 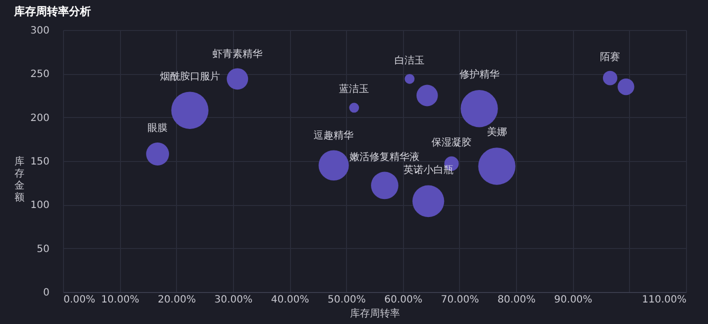 I want to click on annotation: 保湿凝胶, so click(x=452, y=142).